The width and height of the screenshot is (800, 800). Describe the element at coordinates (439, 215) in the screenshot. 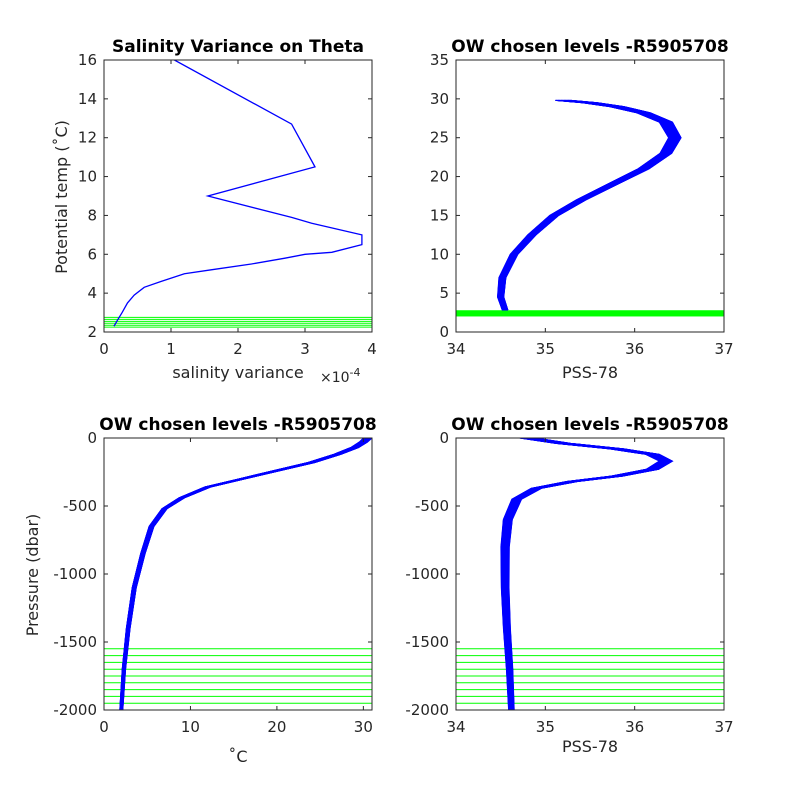

I see `y-tick-label: 15` at that location.